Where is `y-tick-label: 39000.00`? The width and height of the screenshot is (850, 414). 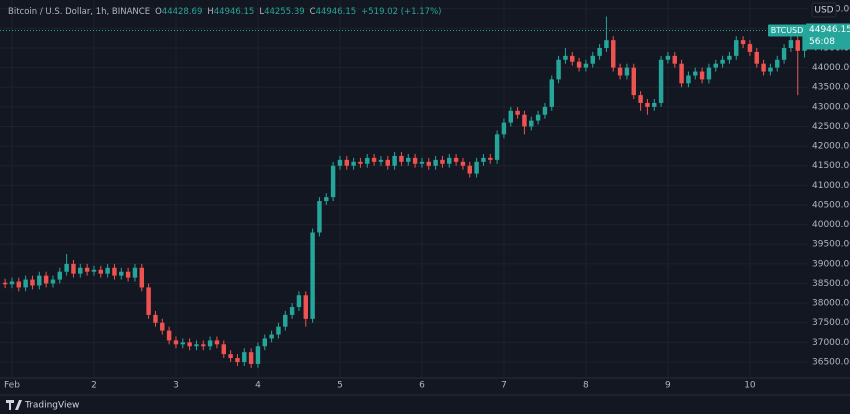 y-tick-label: 39000.00 is located at coordinates (831, 264).